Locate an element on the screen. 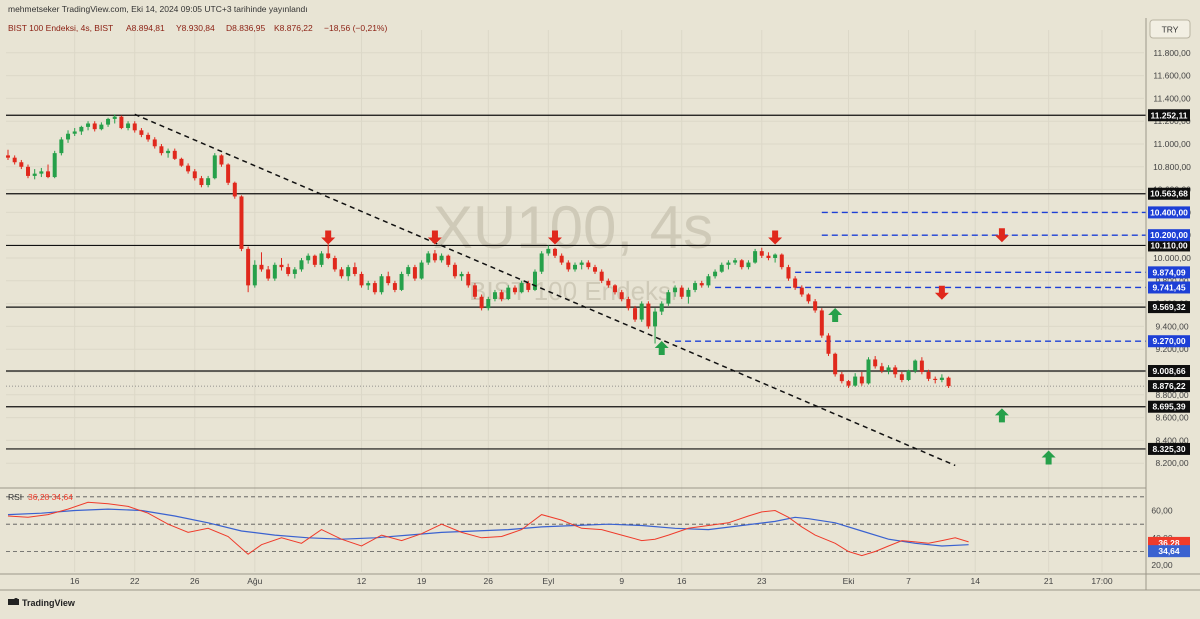 The image size is (1200, 619). rsi-ma-line is located at coordinates (488, 527).